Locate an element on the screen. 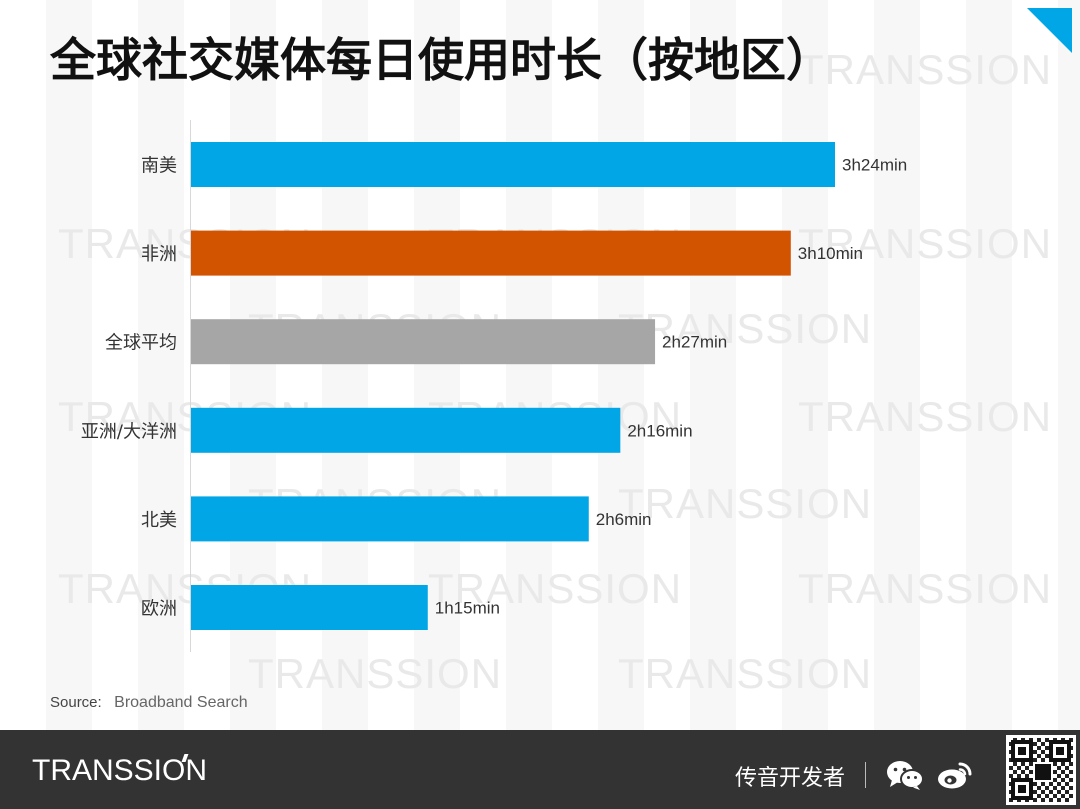  brand-logo: TRANSSION is located at coordinates (120, 770).